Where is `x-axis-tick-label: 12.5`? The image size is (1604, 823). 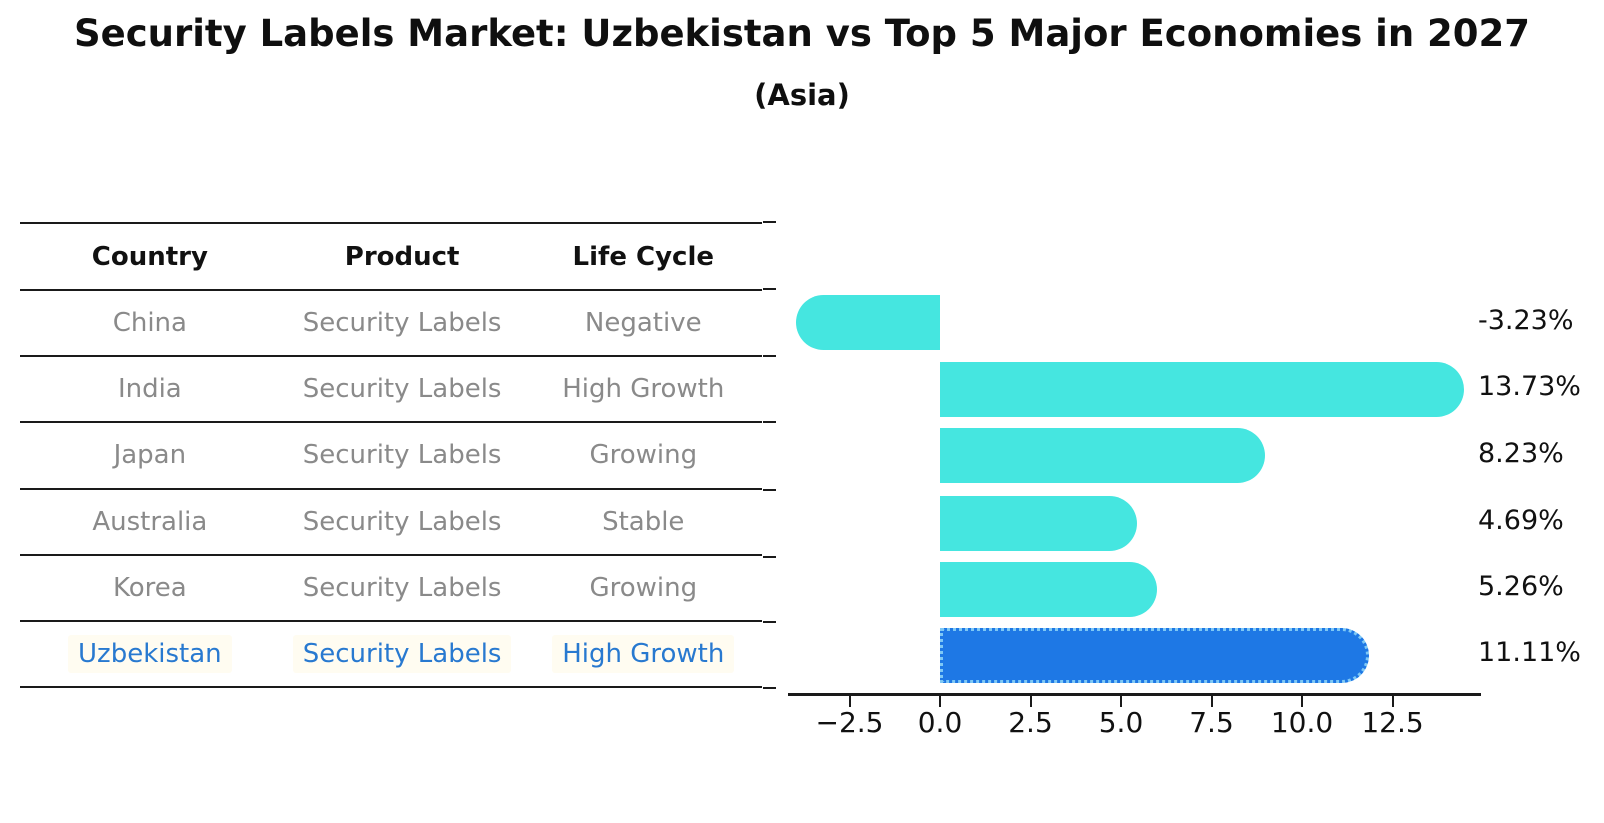
x-axis-tick-label: 12.5 is located at coordinates (1392, 722).